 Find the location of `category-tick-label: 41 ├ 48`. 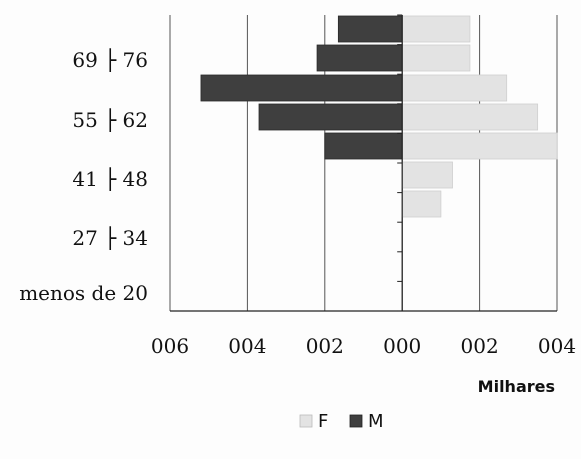

category-tick-label: 41 ├ 48 is located at coordinates (110, 179).